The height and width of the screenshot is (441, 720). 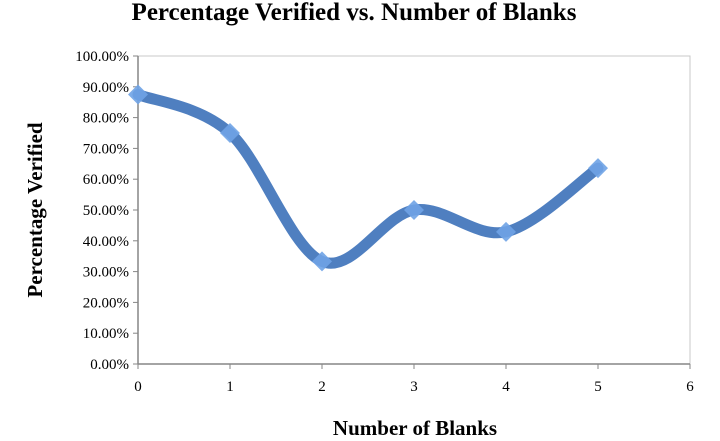 I want to click on y-tick-label: 0.00%, so click(x=109, y=365).